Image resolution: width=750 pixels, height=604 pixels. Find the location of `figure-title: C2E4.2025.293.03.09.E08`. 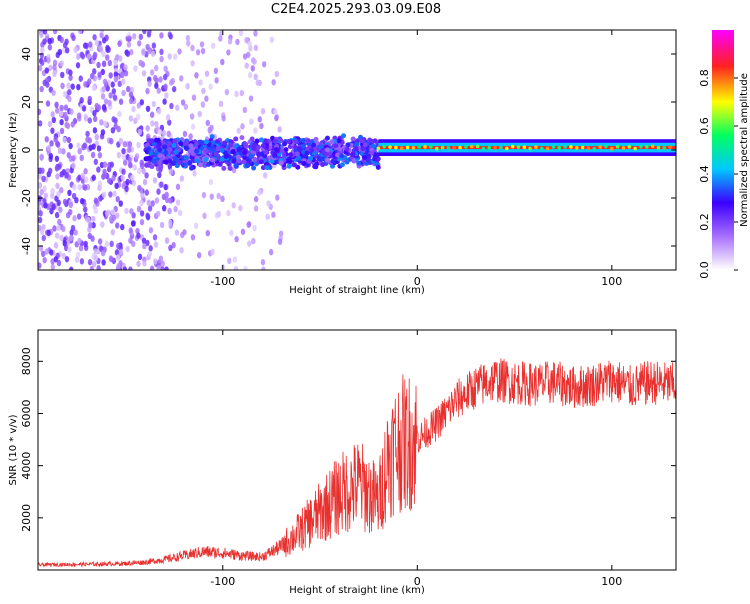

figure-title: C2E4.2025.293.03.09.E08 is located at coordinates (356, 9).